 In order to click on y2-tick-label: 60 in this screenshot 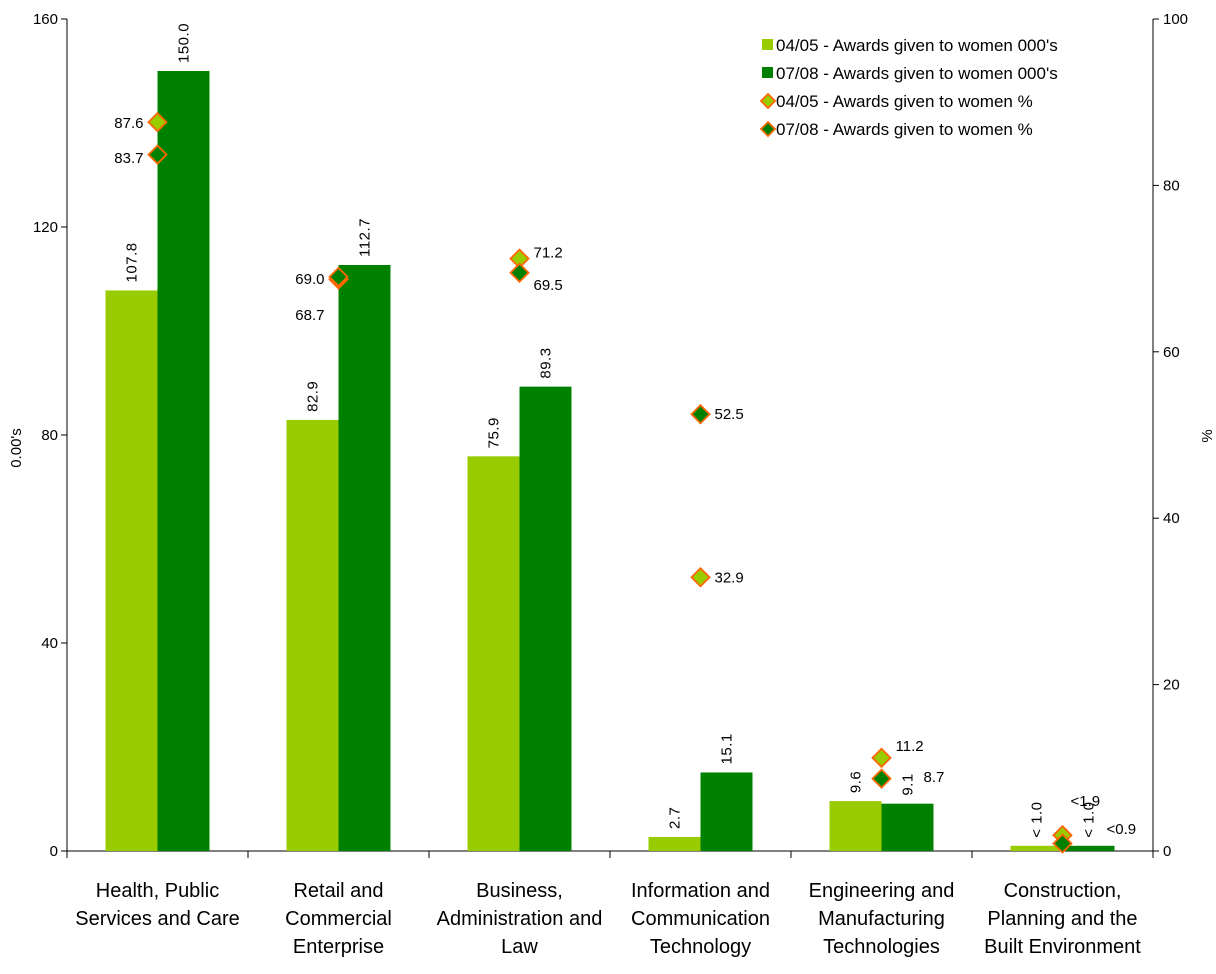, I will do `click(1171, 352)`.